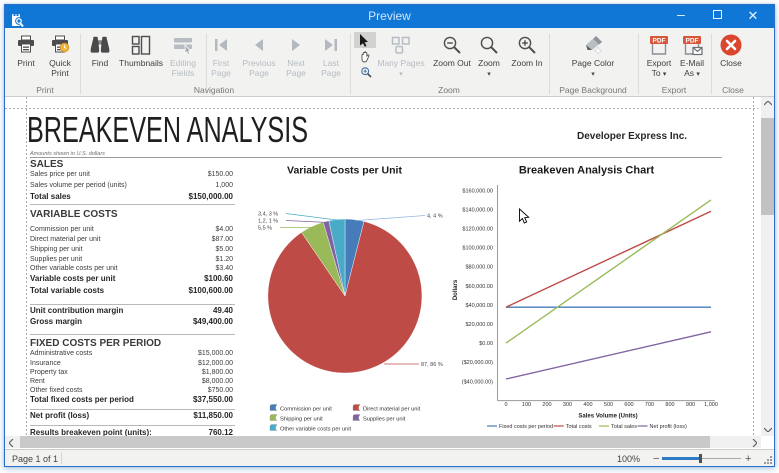 The image size is (779, 473). Describe the element at coordinates (268, 222) in the screenshot. I see `svg-text: 1,2, 1 %` at that location.